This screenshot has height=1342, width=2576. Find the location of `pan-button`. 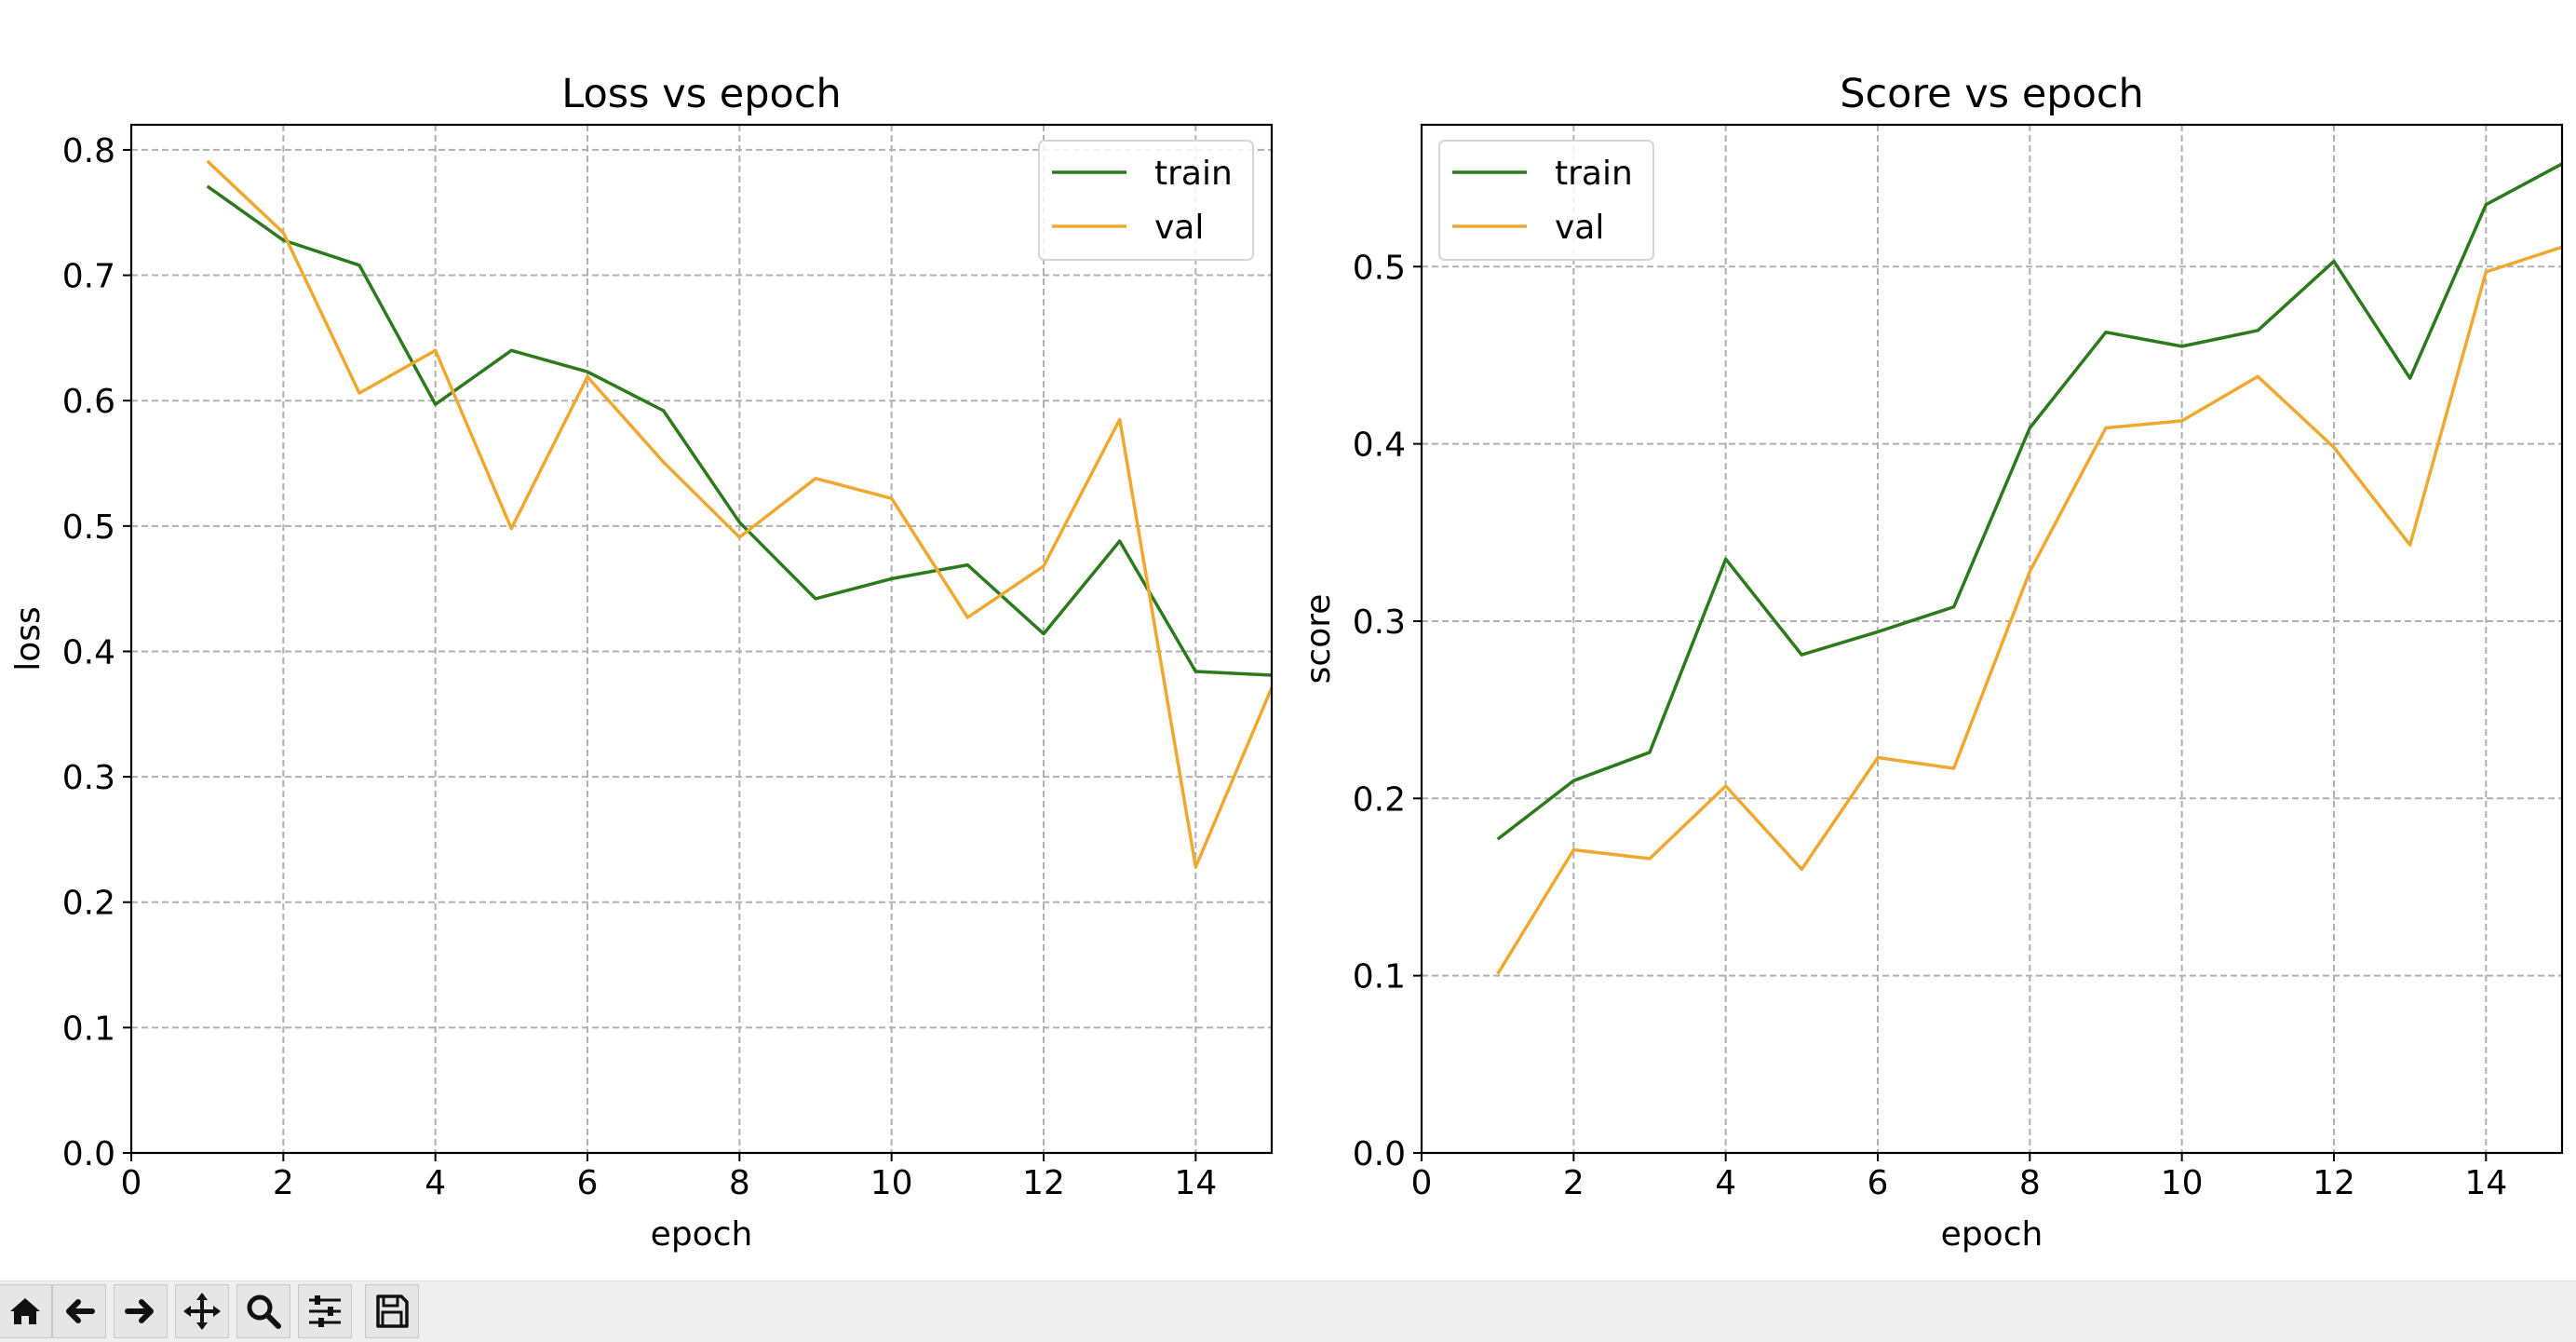

pan-button is located at coordinates (202, 1311).